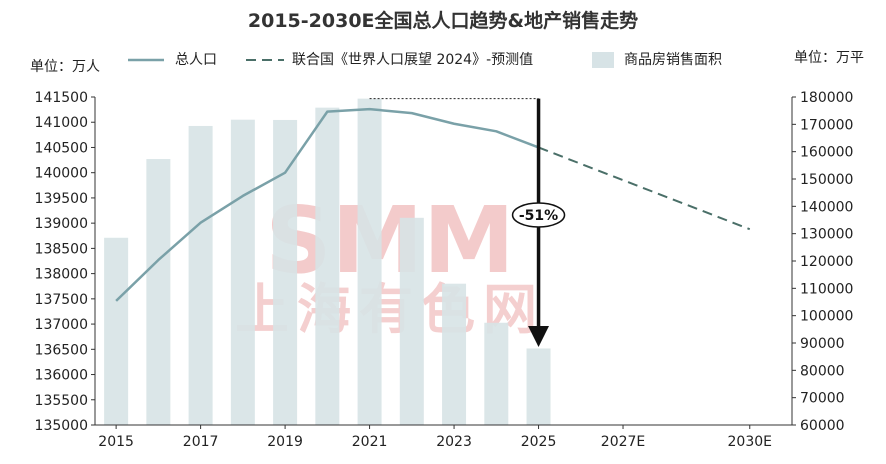  I want to click on left-tick-label-138000: 138000, so click(61, 275).